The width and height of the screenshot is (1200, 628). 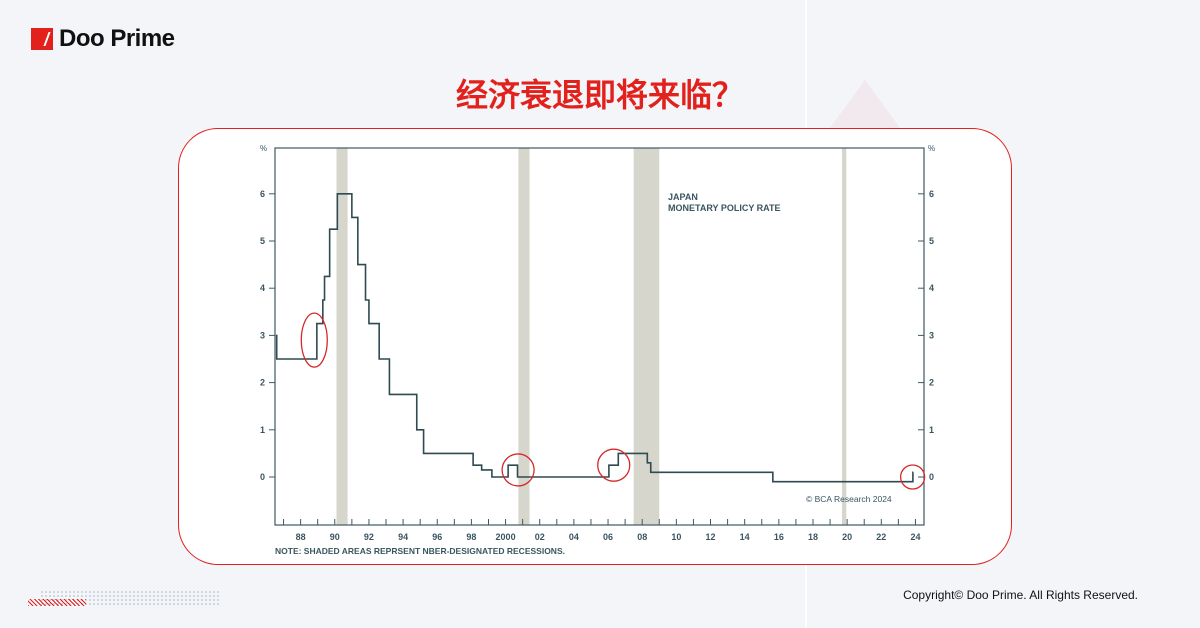 What do you see at coordinates (608, 537) in the screenshot?
I see `x-tick-label: 06` at bounding box center [608, 537].